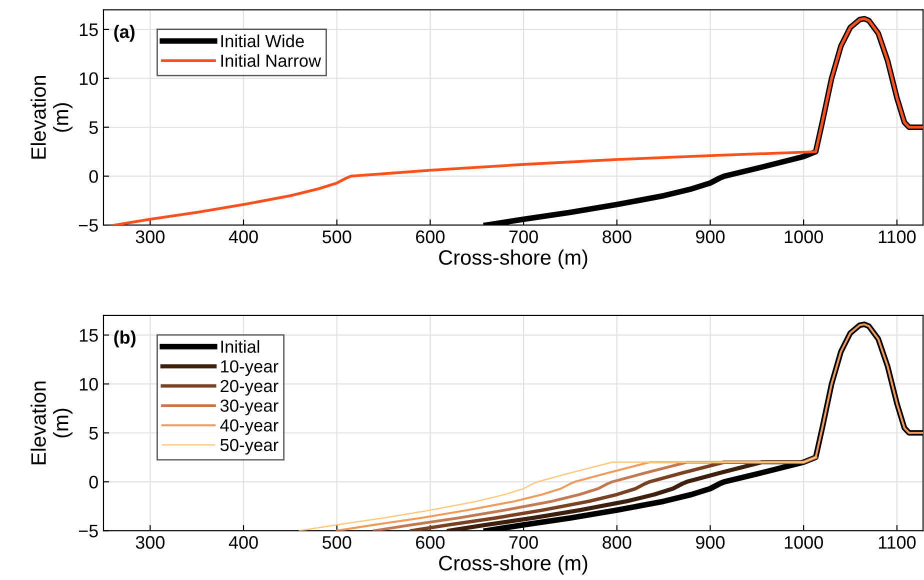  What do you see at coordinates (271, 60) in the screenshot?
I see `legend-label: Initial Narrow` at bounding box center [271, 60].